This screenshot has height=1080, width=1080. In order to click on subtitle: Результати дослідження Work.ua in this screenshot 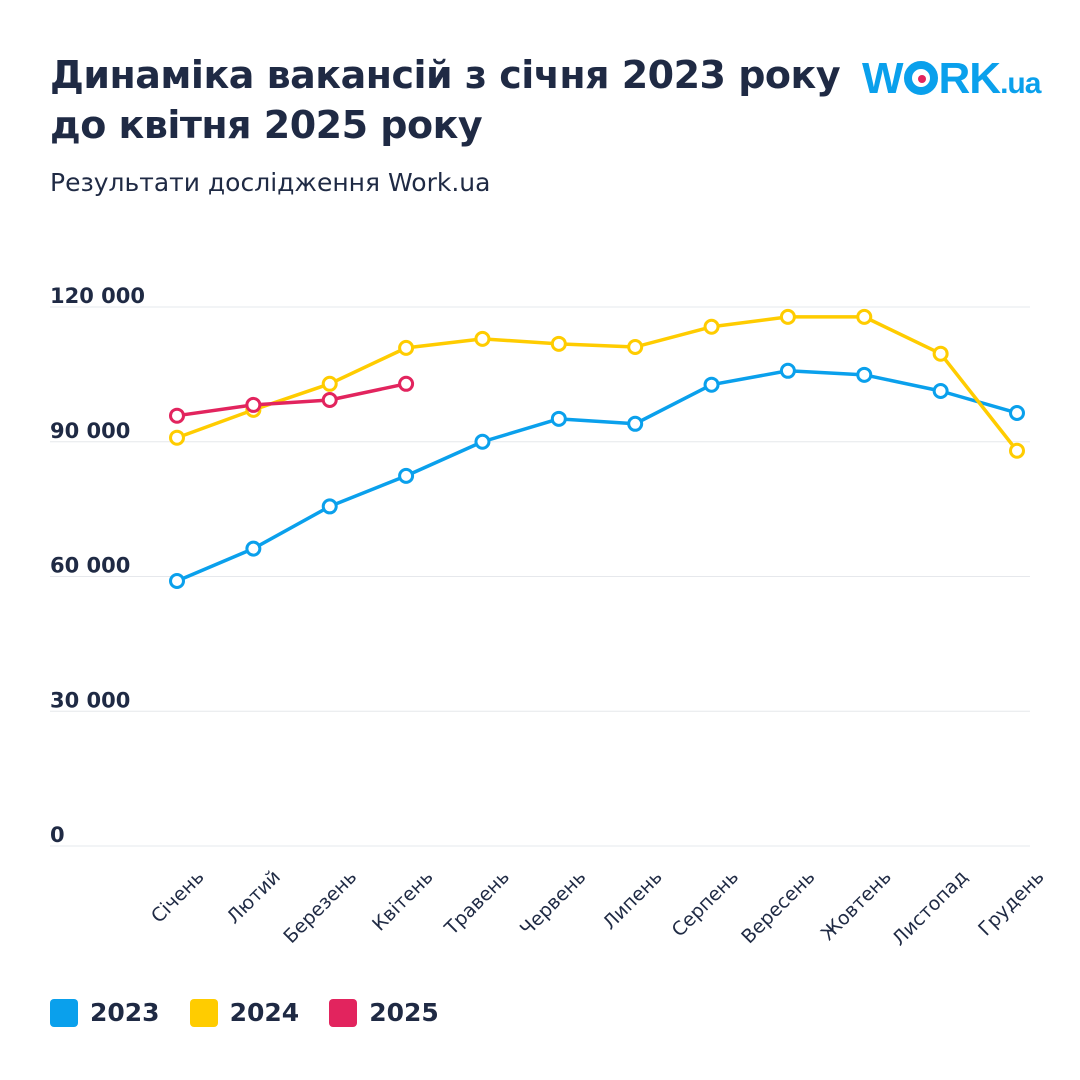, I will do `click(270, 182)`.